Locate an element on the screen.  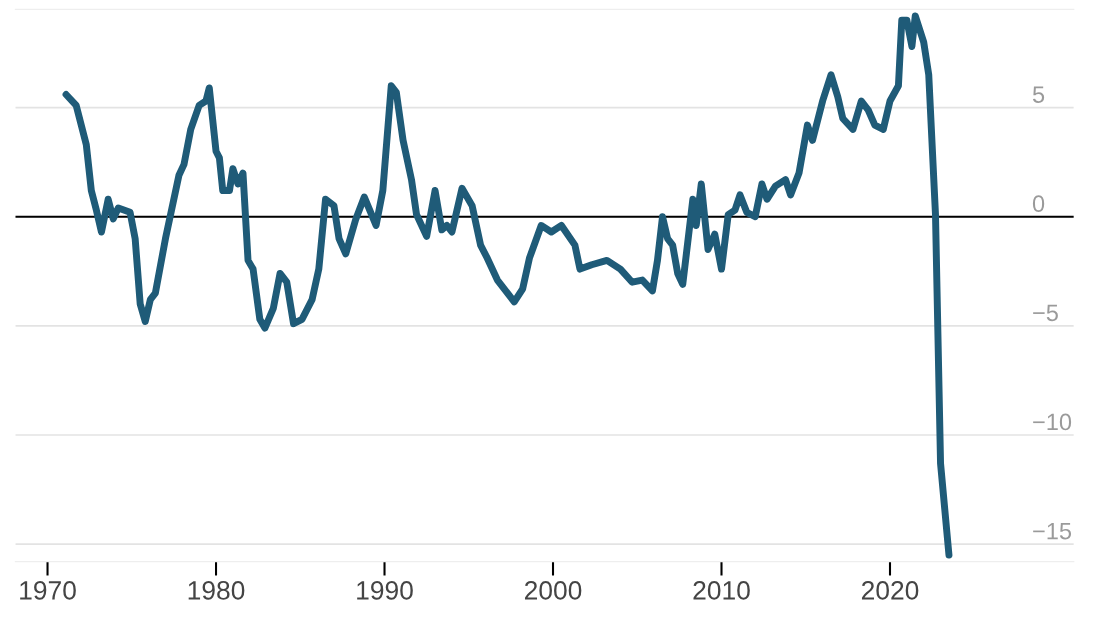
y-tick-label: 0 is located at coordinates (1038, 204).